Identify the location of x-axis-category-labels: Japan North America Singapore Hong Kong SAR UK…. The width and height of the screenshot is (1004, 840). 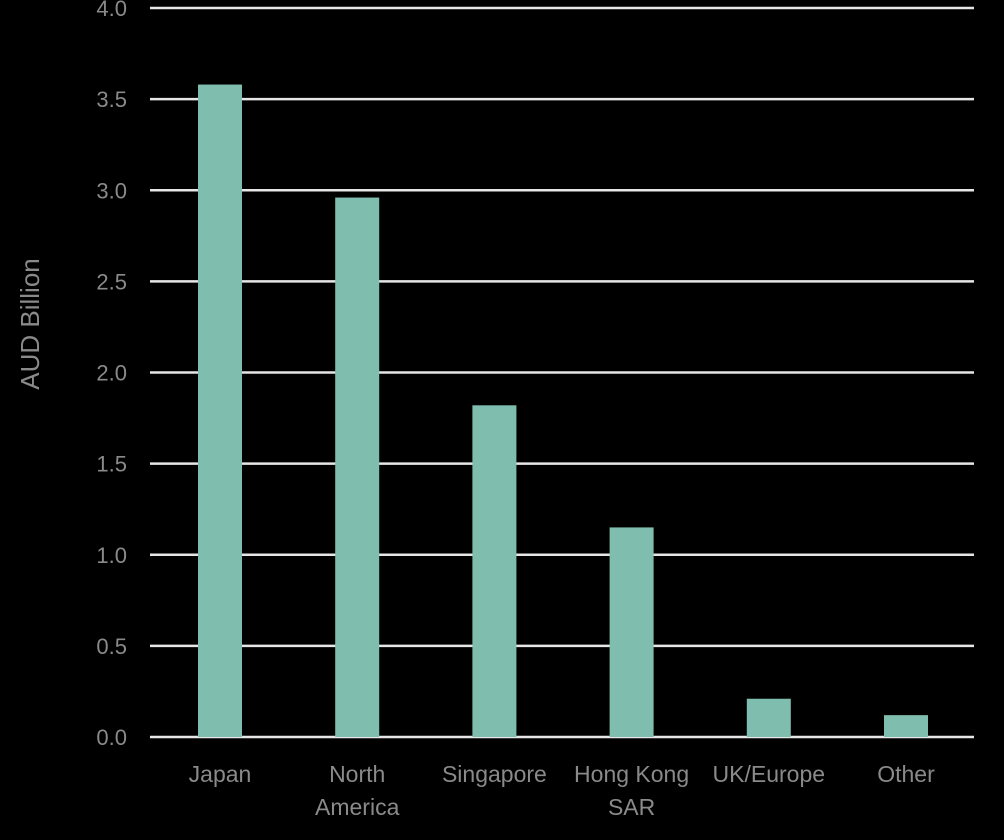
(562, 790).